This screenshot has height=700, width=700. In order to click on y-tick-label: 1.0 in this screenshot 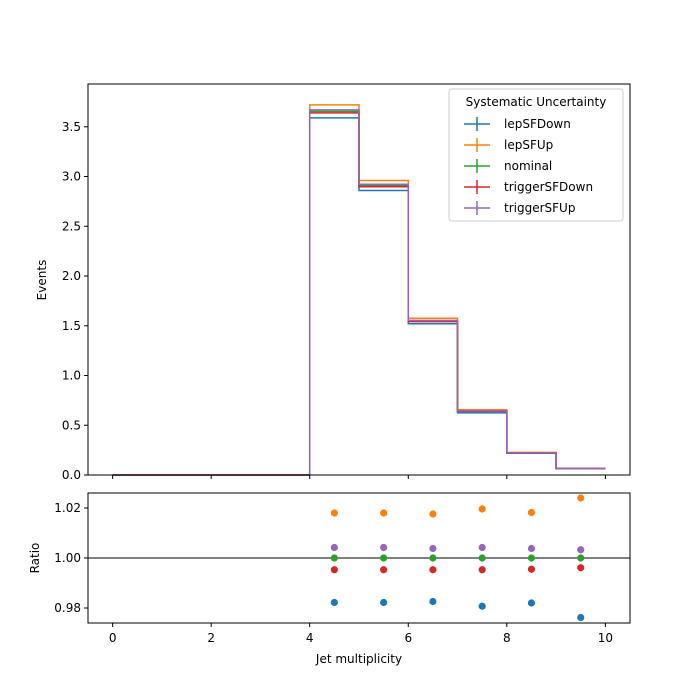, I will do `click(71, 376)`.